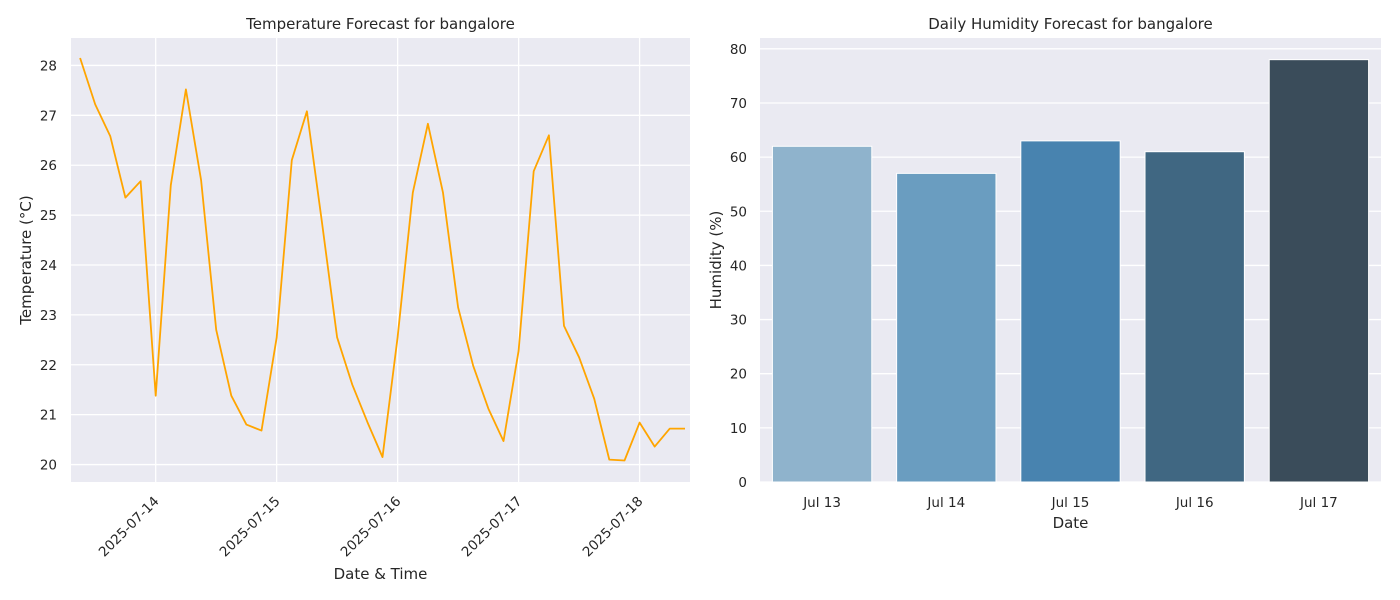  Describe the element at coordinates (381, 574) in the screenshot. I see `temperature-x-axis-label: Date & Time` at that location.